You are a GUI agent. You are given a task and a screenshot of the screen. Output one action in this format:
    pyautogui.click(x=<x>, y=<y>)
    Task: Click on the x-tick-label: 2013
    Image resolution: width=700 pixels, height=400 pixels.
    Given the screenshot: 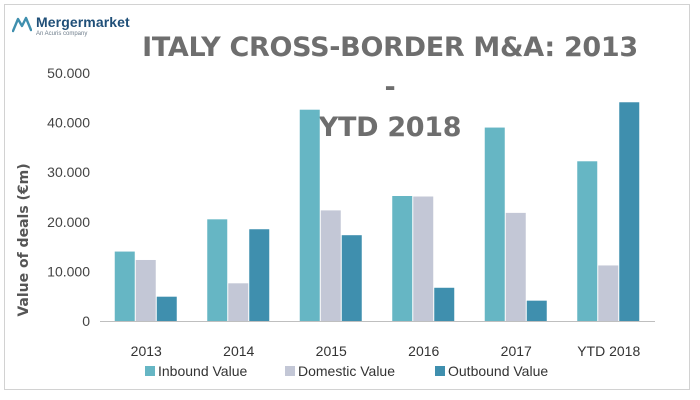 What is the action you would take?
    pyautogui.click(x=146, y=351)
    